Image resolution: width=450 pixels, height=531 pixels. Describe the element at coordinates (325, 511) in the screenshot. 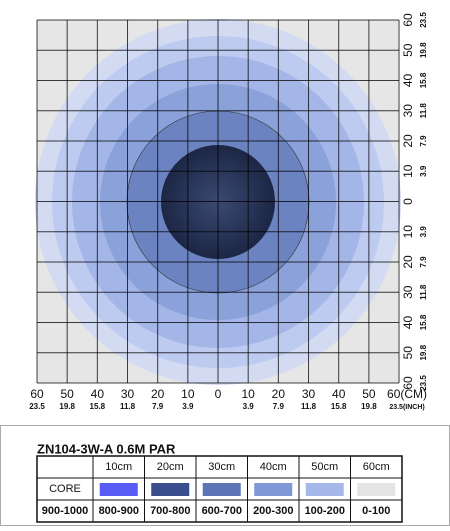

I see `range-label: 100-200` at that location.